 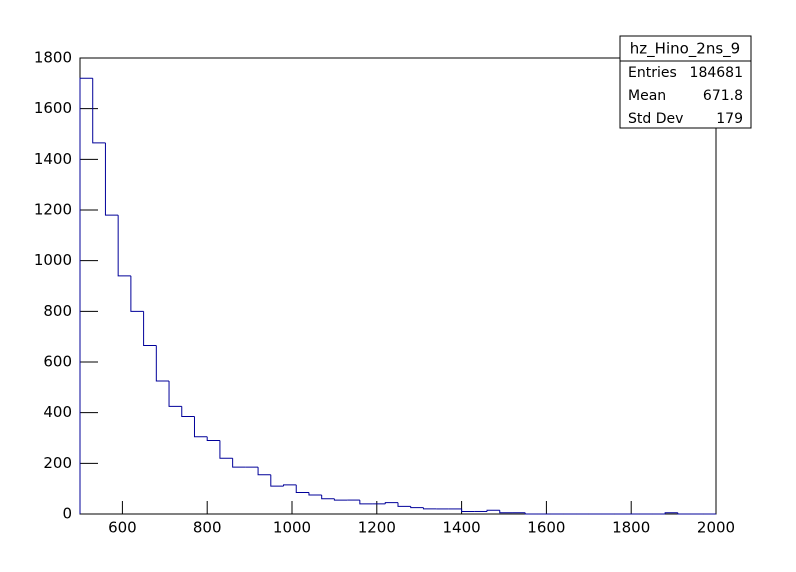 I want to click on stats-frame, so click(x=685, y=82).